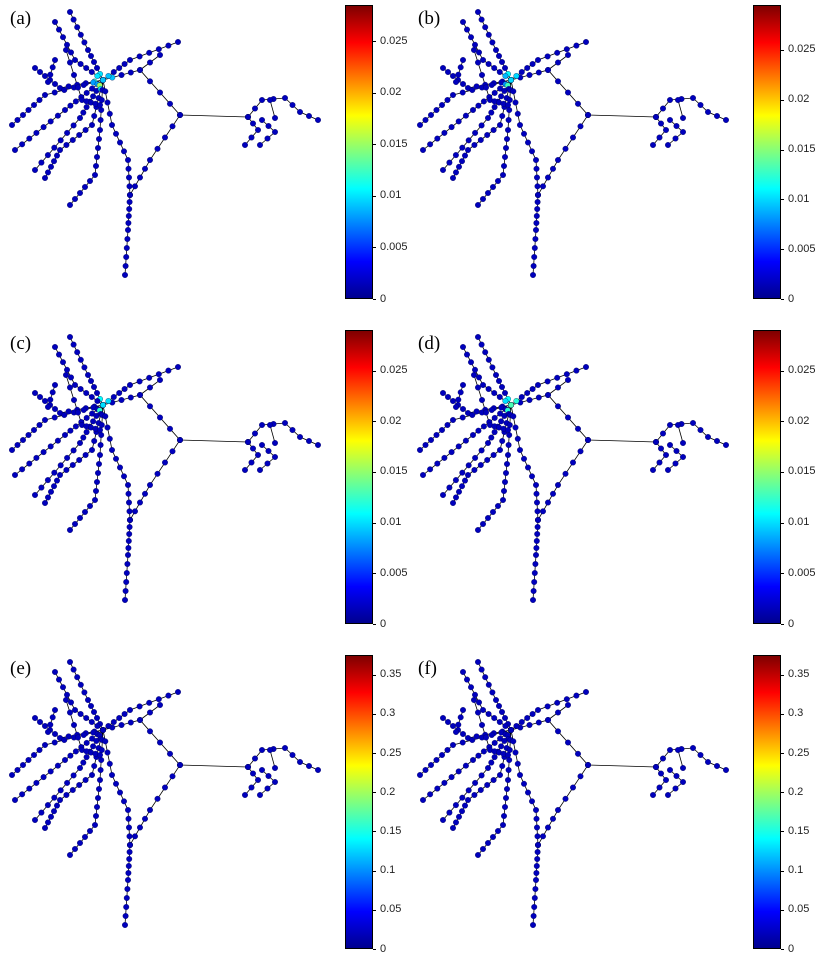 The width and height of the screenshot is (816, 970). Describe the element at coordinates (767, 802) in the screenshot. I see `colorbar` at that location.